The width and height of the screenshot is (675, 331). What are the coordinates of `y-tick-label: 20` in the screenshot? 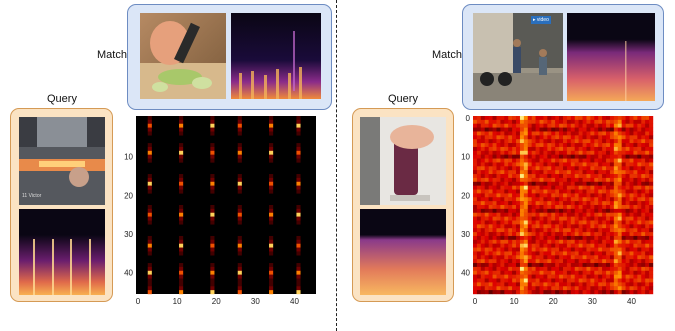 It's located at (465, 195).